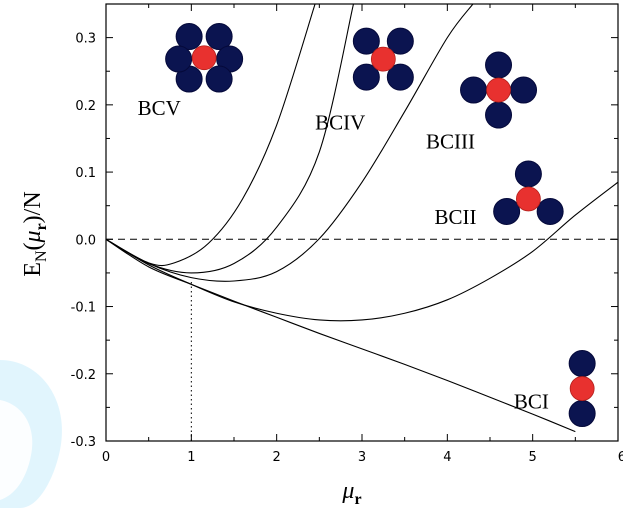  I want to click on y-tick-label: 0.0, so click(85, 240).